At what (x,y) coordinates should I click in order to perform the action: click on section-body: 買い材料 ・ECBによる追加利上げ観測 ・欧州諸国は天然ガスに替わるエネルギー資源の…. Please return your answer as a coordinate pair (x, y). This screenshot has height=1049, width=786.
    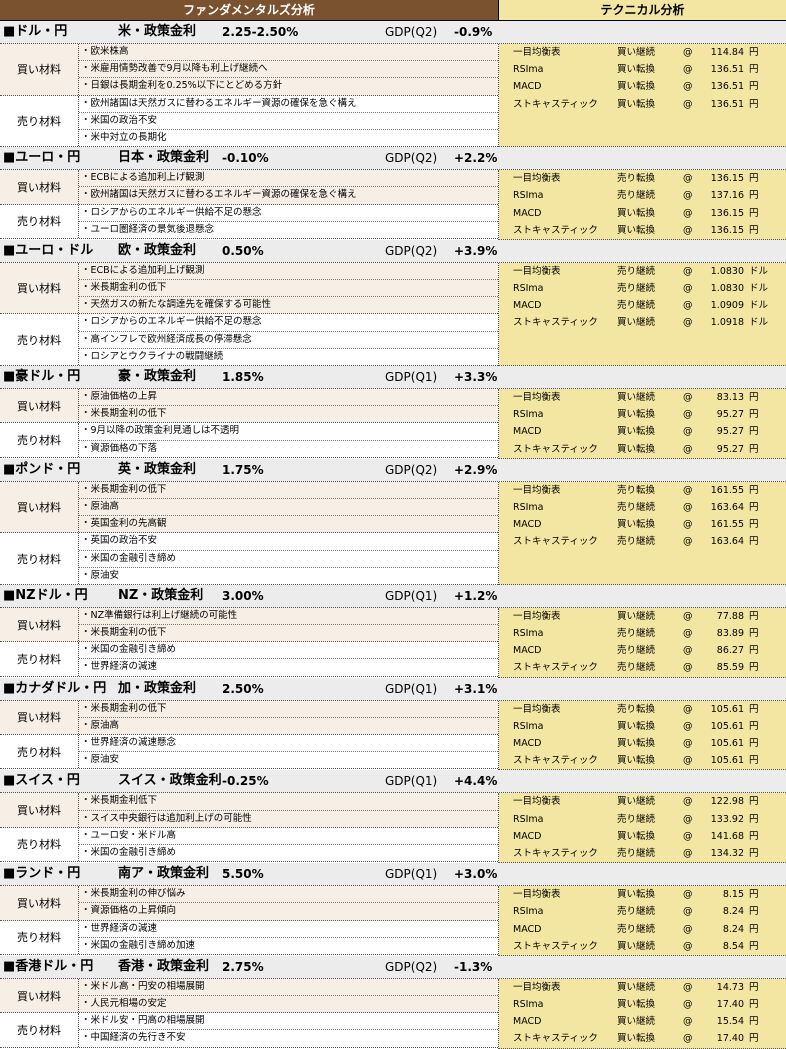
    Looking at the image, I should click on (393, 205).